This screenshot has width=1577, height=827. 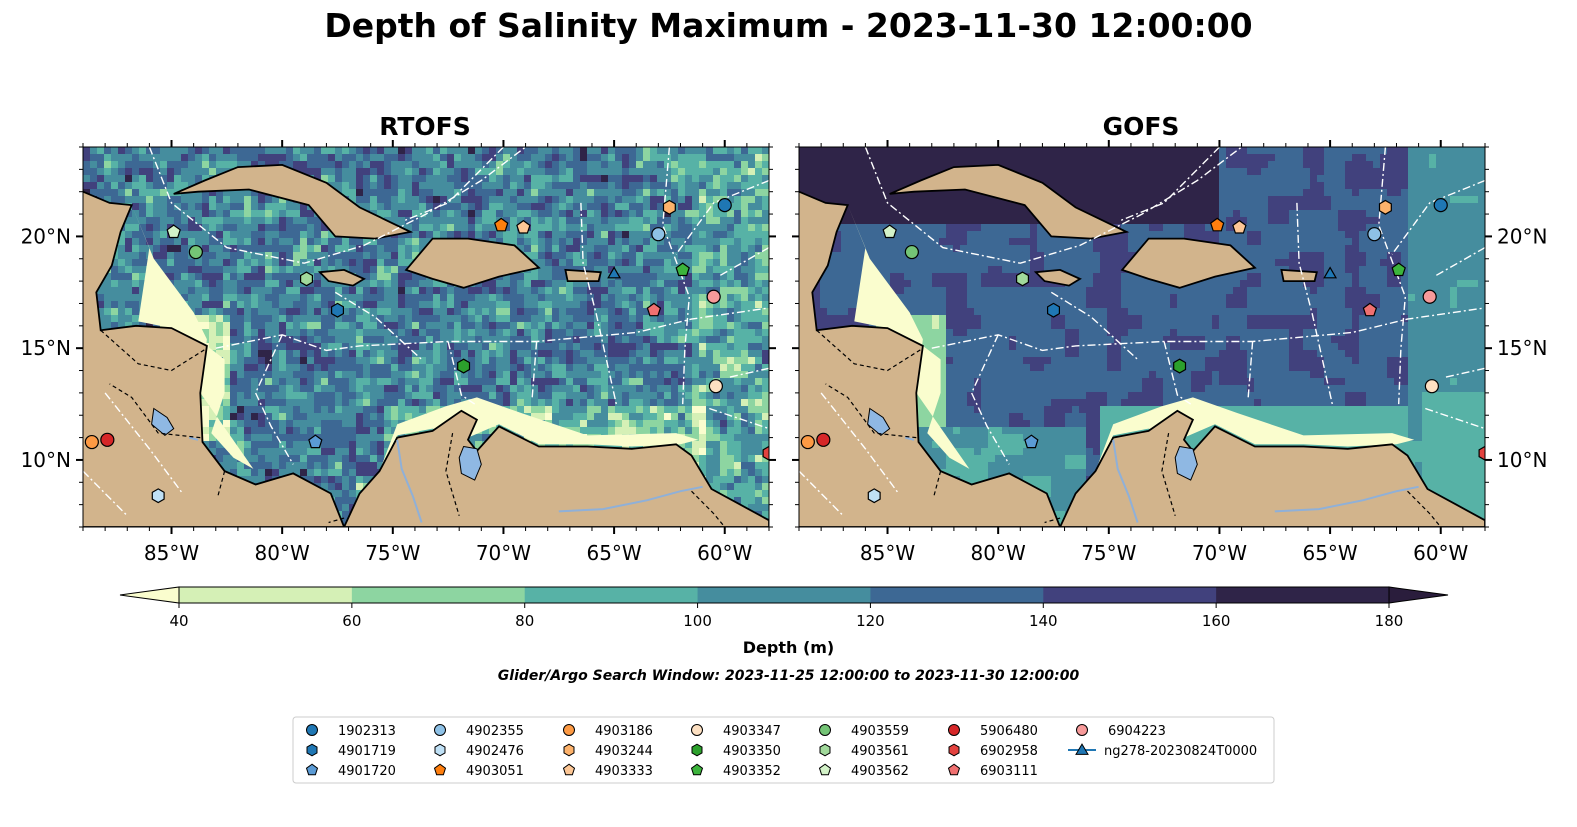 What do you see at coordinates (614, 272) in the screenshot?
I see `float-marker-ng278-20230824T0000` at bounding box center [614, 272].